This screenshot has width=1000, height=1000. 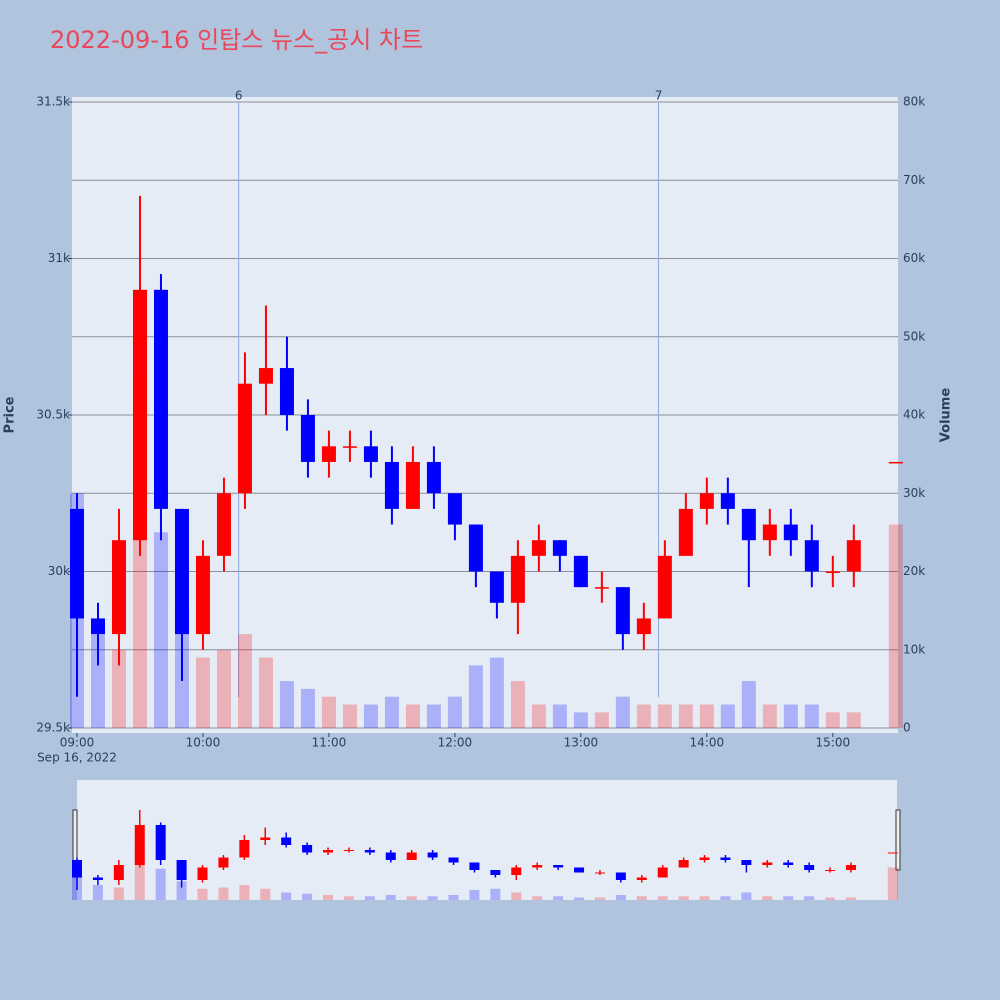 What do you see at coordinates (914, 336) in the screenshot?
I see `y2-tick-label: 50k` at bounding box center [914, 336].